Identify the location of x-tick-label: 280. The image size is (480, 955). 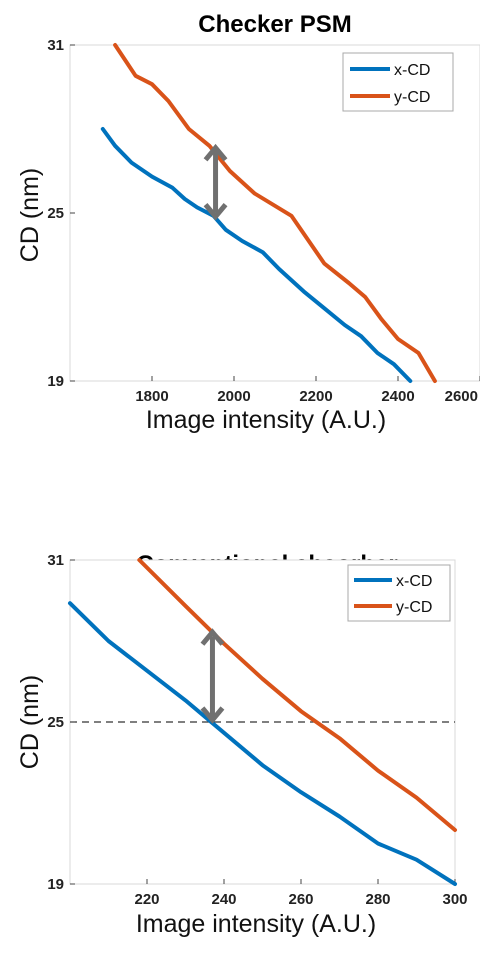
(377, 899).